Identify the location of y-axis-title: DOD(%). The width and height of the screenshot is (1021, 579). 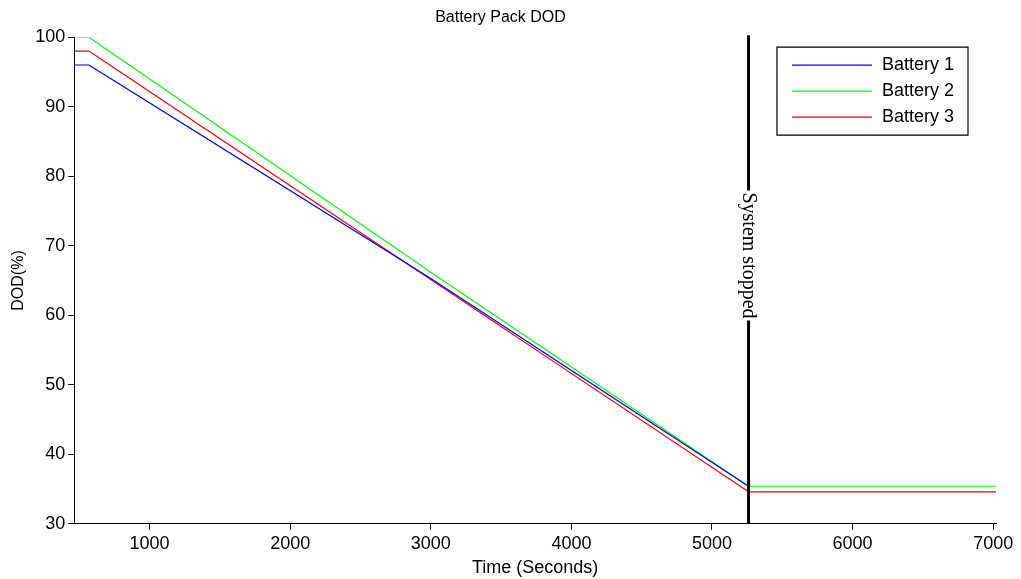
(18, 280).